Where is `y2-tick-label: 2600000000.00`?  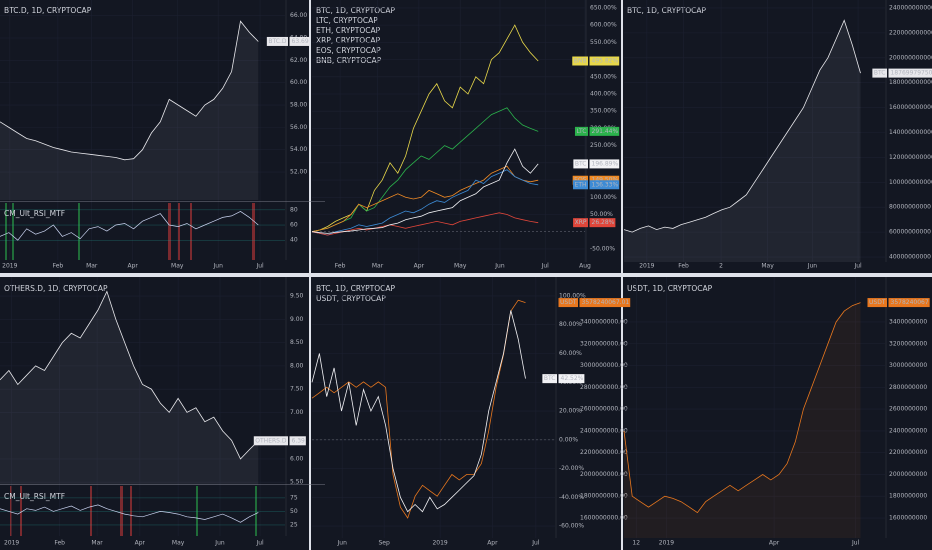 y2-tick-label: 2600000000.00 is located at coordinates (604, 409).